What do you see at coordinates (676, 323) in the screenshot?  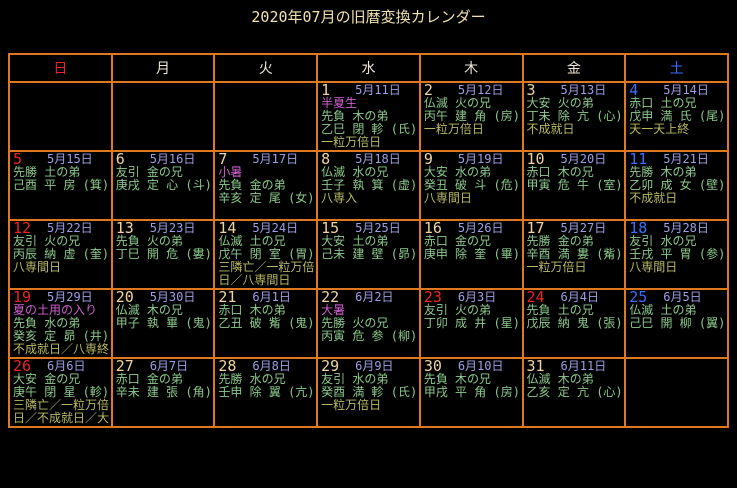 I see `day-cell-25: 25 6月5日 仏滅 土の弟 己巳 開 柳 (翼)` at bounding box center [676, 323].